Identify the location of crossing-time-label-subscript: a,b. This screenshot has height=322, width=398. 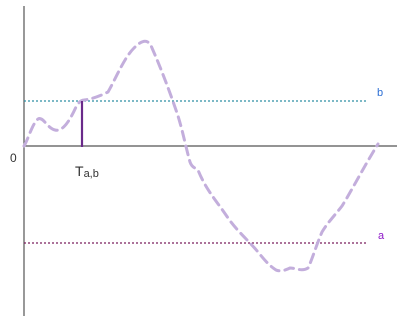
(91, 174).